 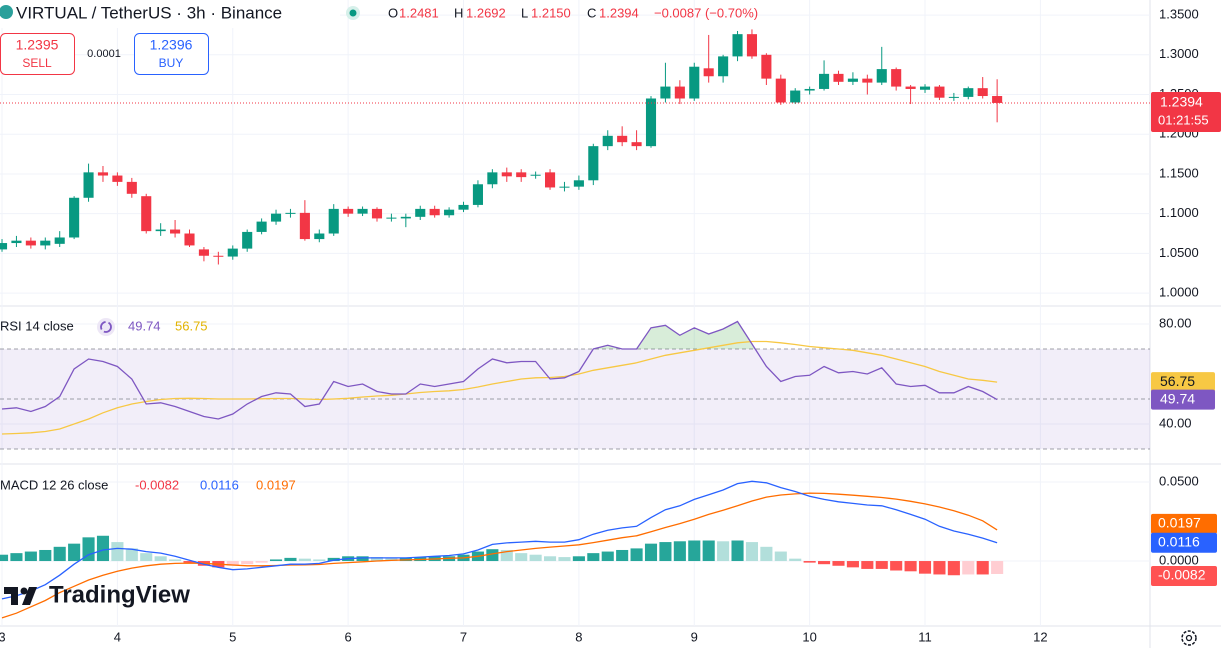 What do you see at coordinates (499, 370) in the screenshot?
I see `rsi-line` at bounding box center [499, 370].